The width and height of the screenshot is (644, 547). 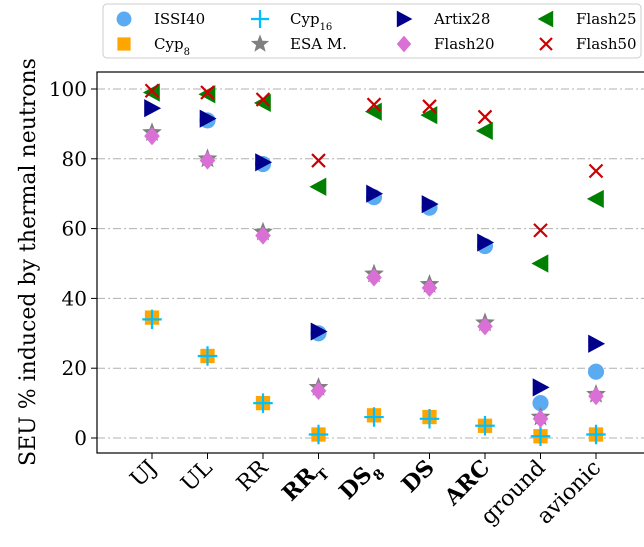 I want to click on legend-item: Flash20, so click(x=445, y=44).